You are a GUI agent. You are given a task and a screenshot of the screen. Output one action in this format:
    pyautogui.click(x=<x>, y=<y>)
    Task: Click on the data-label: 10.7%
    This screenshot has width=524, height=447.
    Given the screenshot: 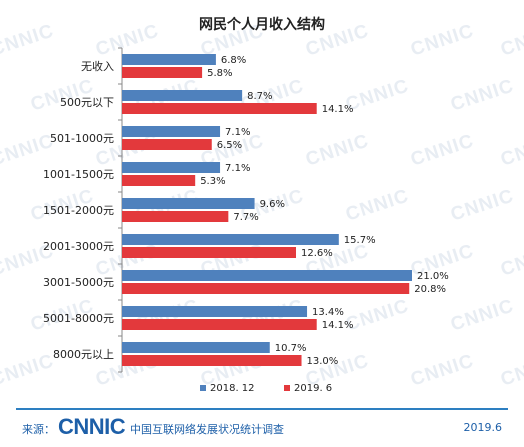 What is the action you would take?
    pyautogui.click(x=291, y=348)
    